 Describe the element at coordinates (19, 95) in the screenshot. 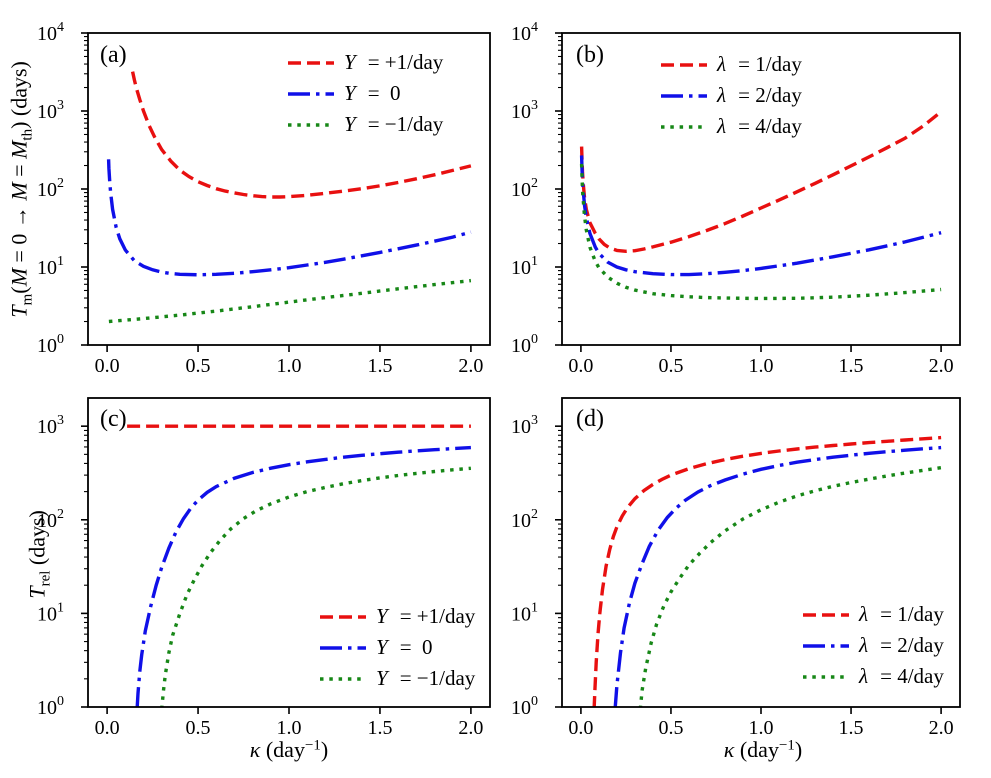

I see `label-segment: ) (days)` at that location.